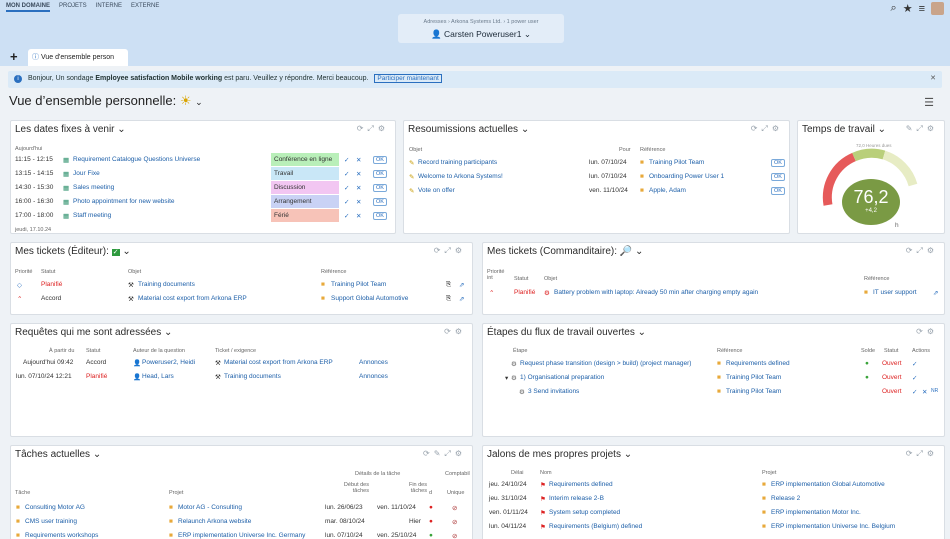 The width and height of the screenshot is (950, 539). What do you see at coordinates (481, 34) in the screenshot?
I see `context-user: 👤 Carsten Poweruser1 ⌄` at bounding box center [481, 34].